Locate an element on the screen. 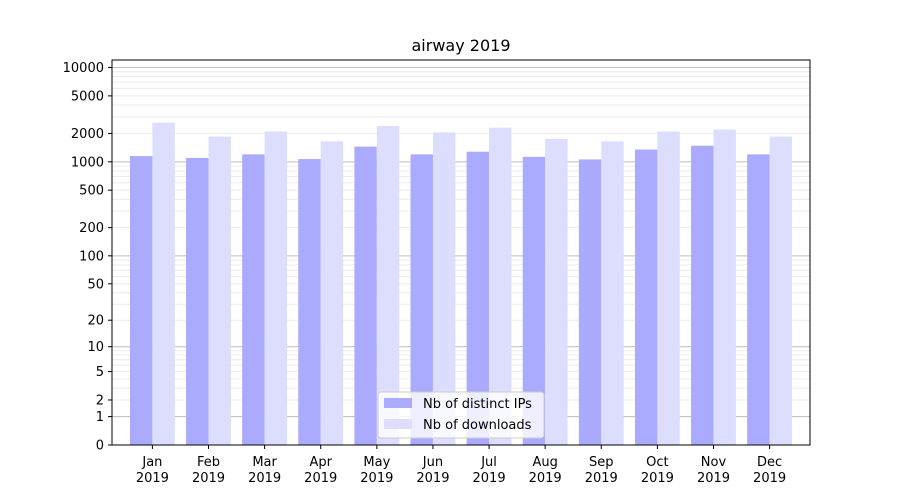 Image resolution: width=900 pixels, height=500 pixels. x-tick-label-month: Feb is located at coordinates (208, 462).